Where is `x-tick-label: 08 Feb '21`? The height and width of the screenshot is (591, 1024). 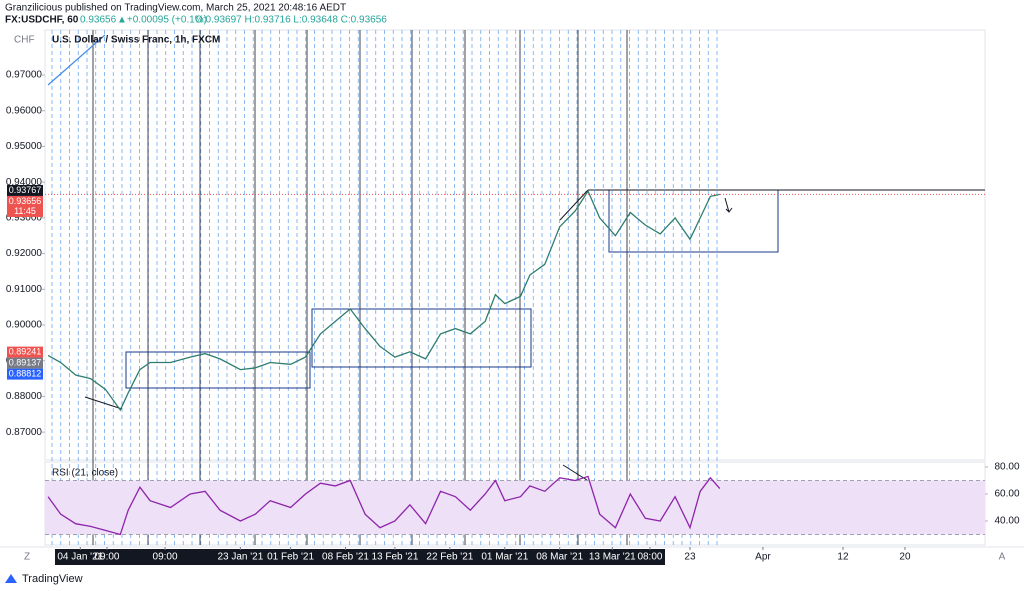
x-tick-label: 08 Feb '21 is located at coordinates (345, 557).